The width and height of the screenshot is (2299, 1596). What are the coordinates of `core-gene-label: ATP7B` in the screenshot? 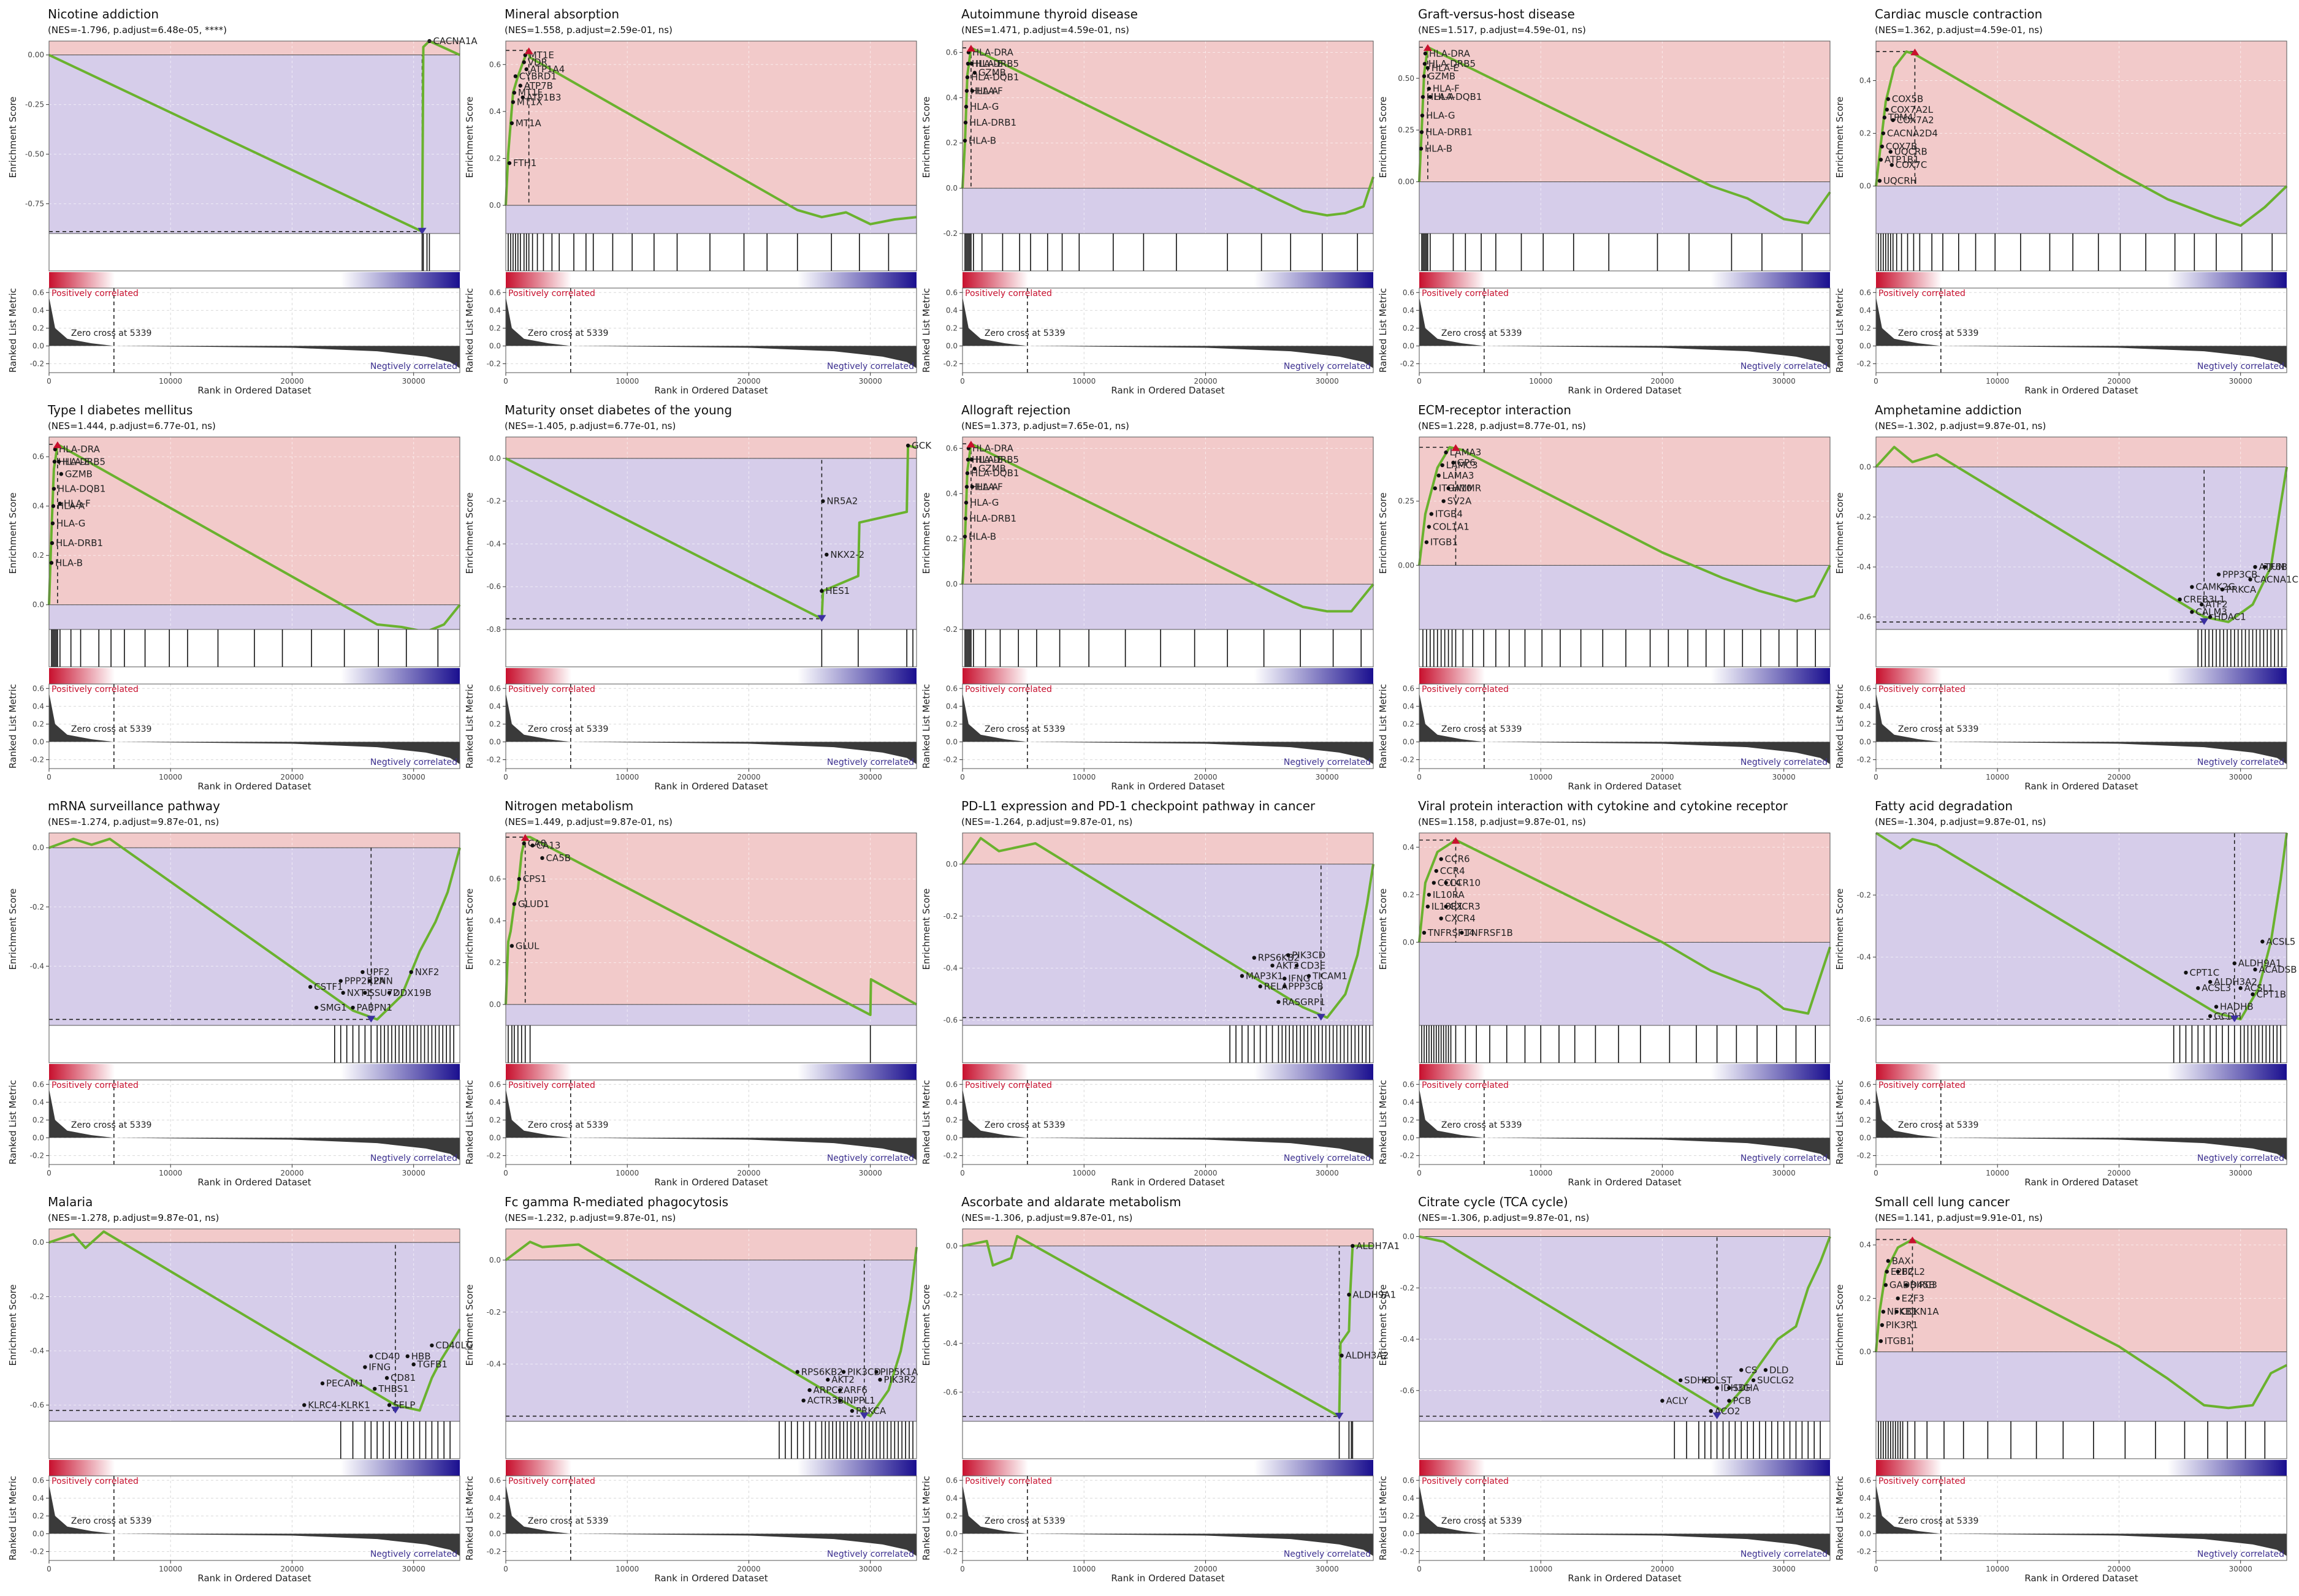 It's located at (538, 85).